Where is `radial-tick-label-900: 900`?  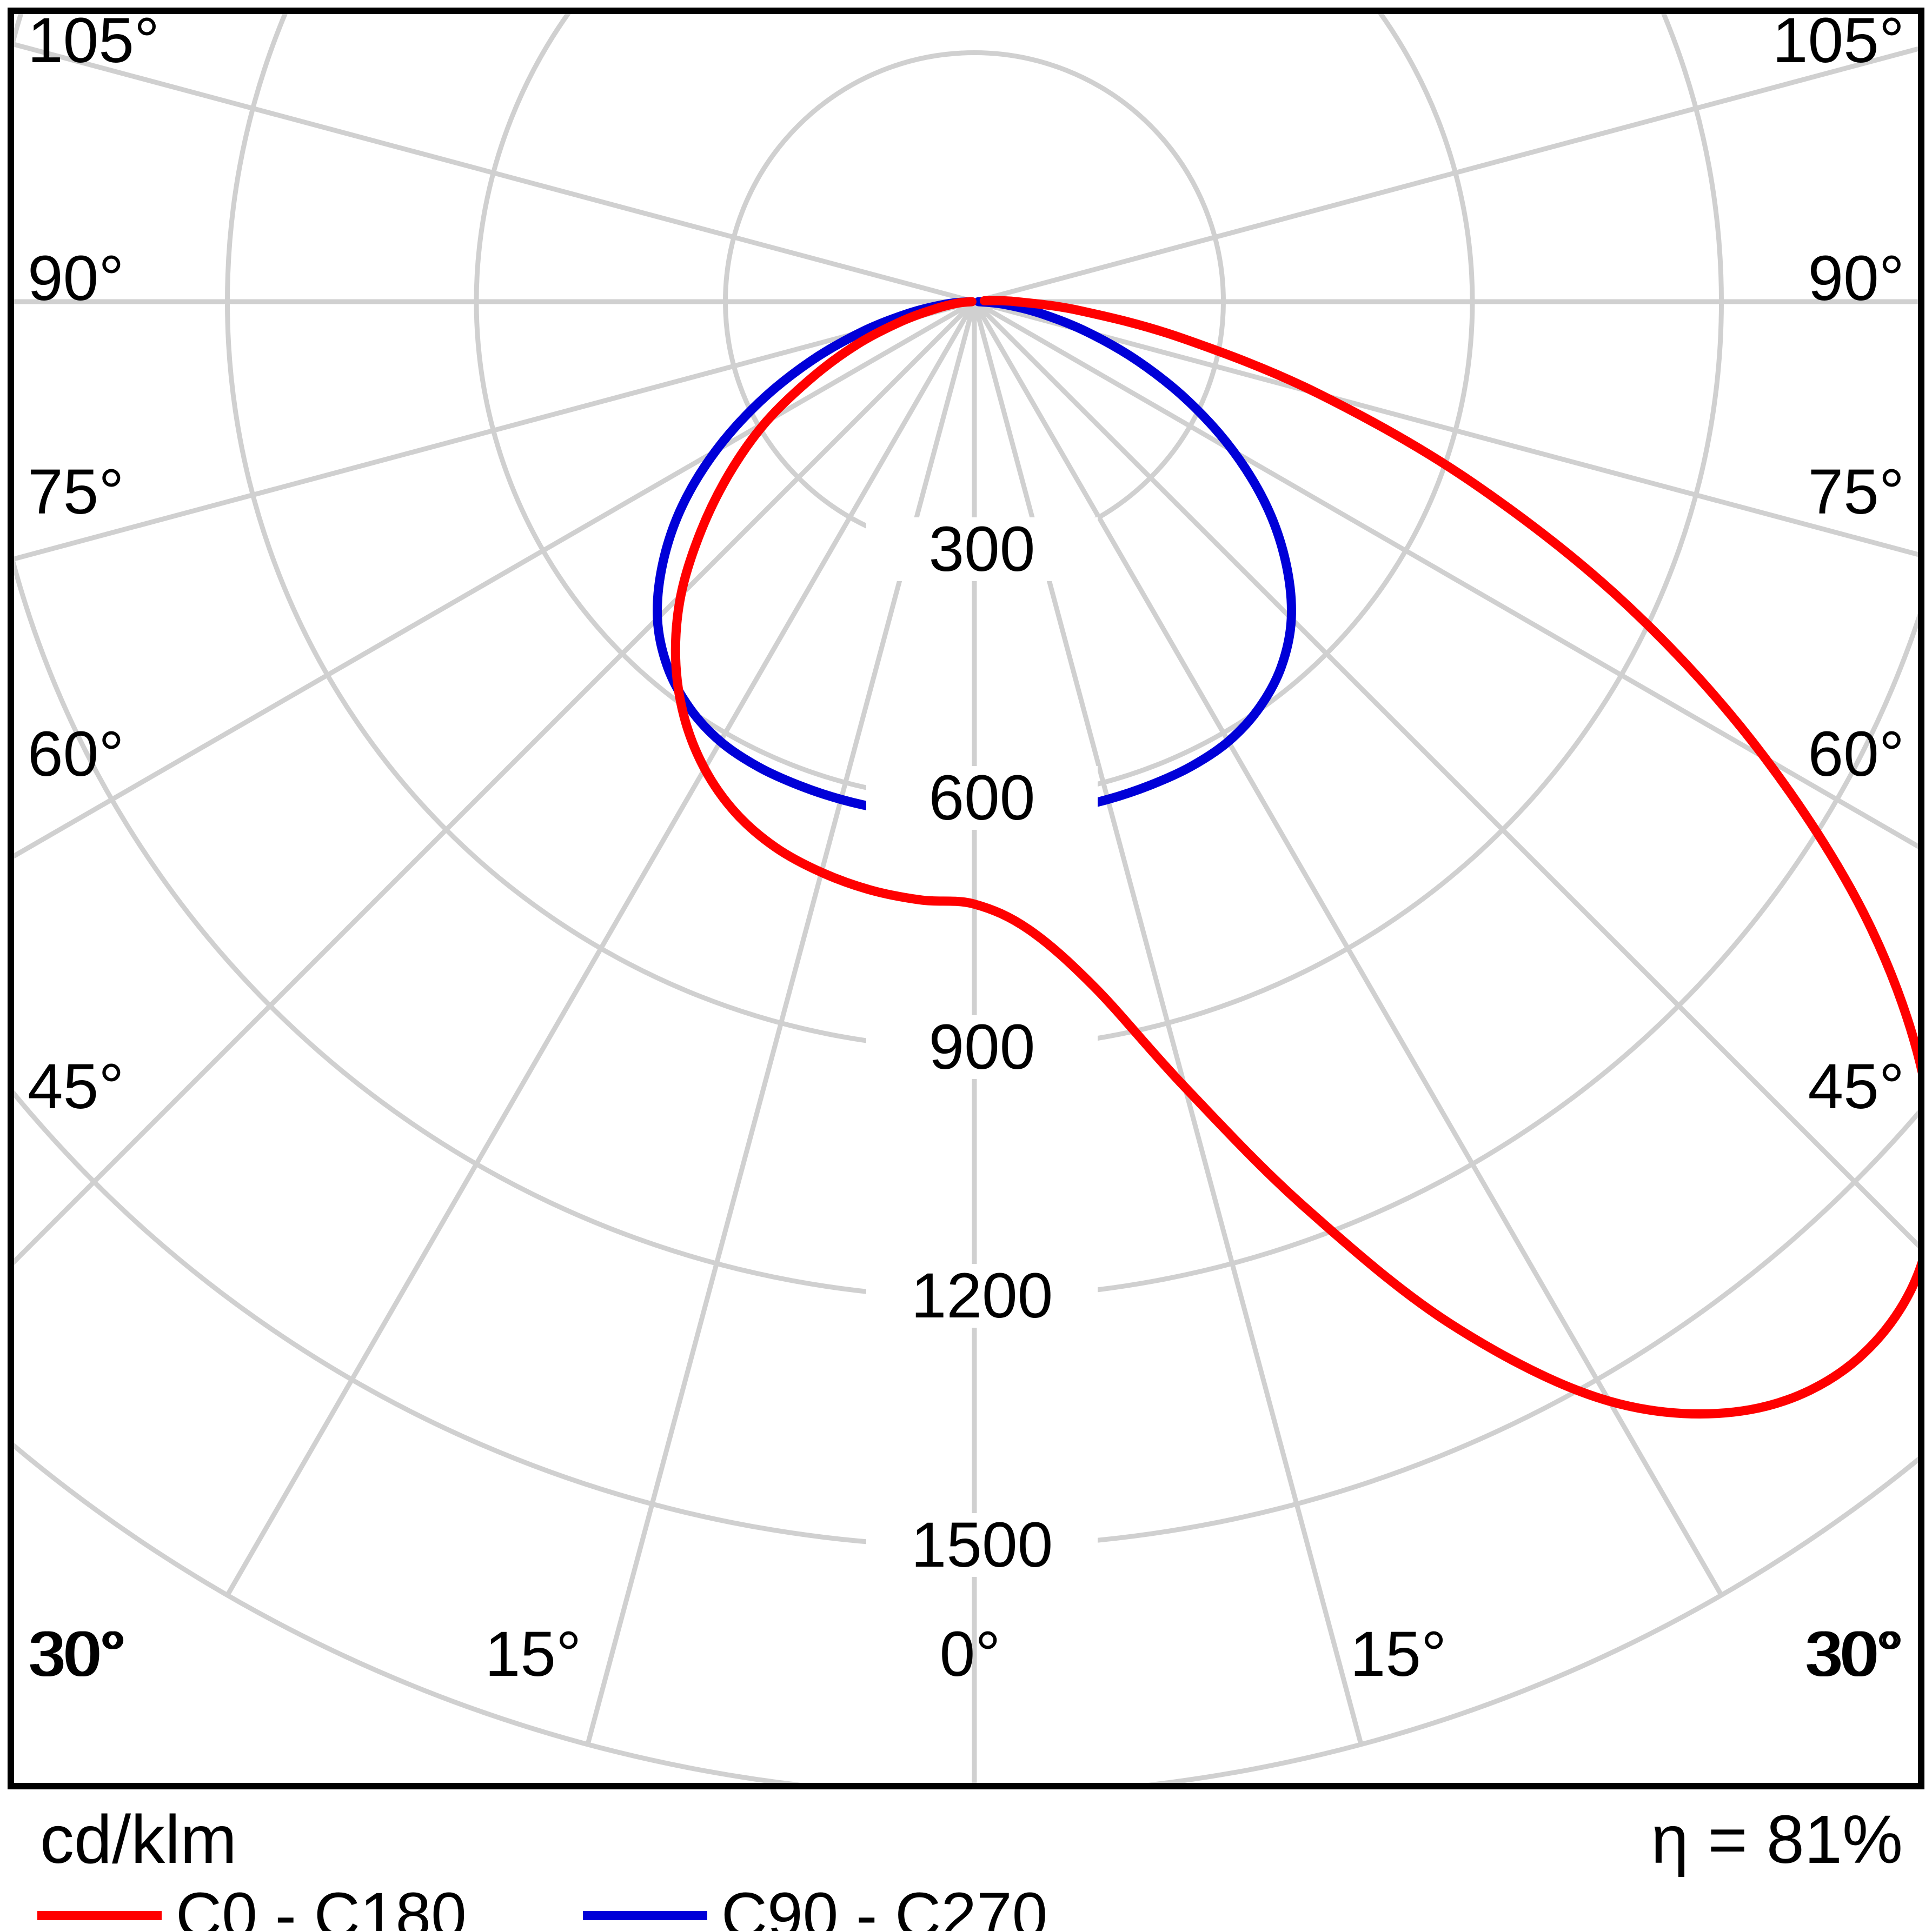
radial-tick-label-900: 900 is located at coordinates (982, 1047).